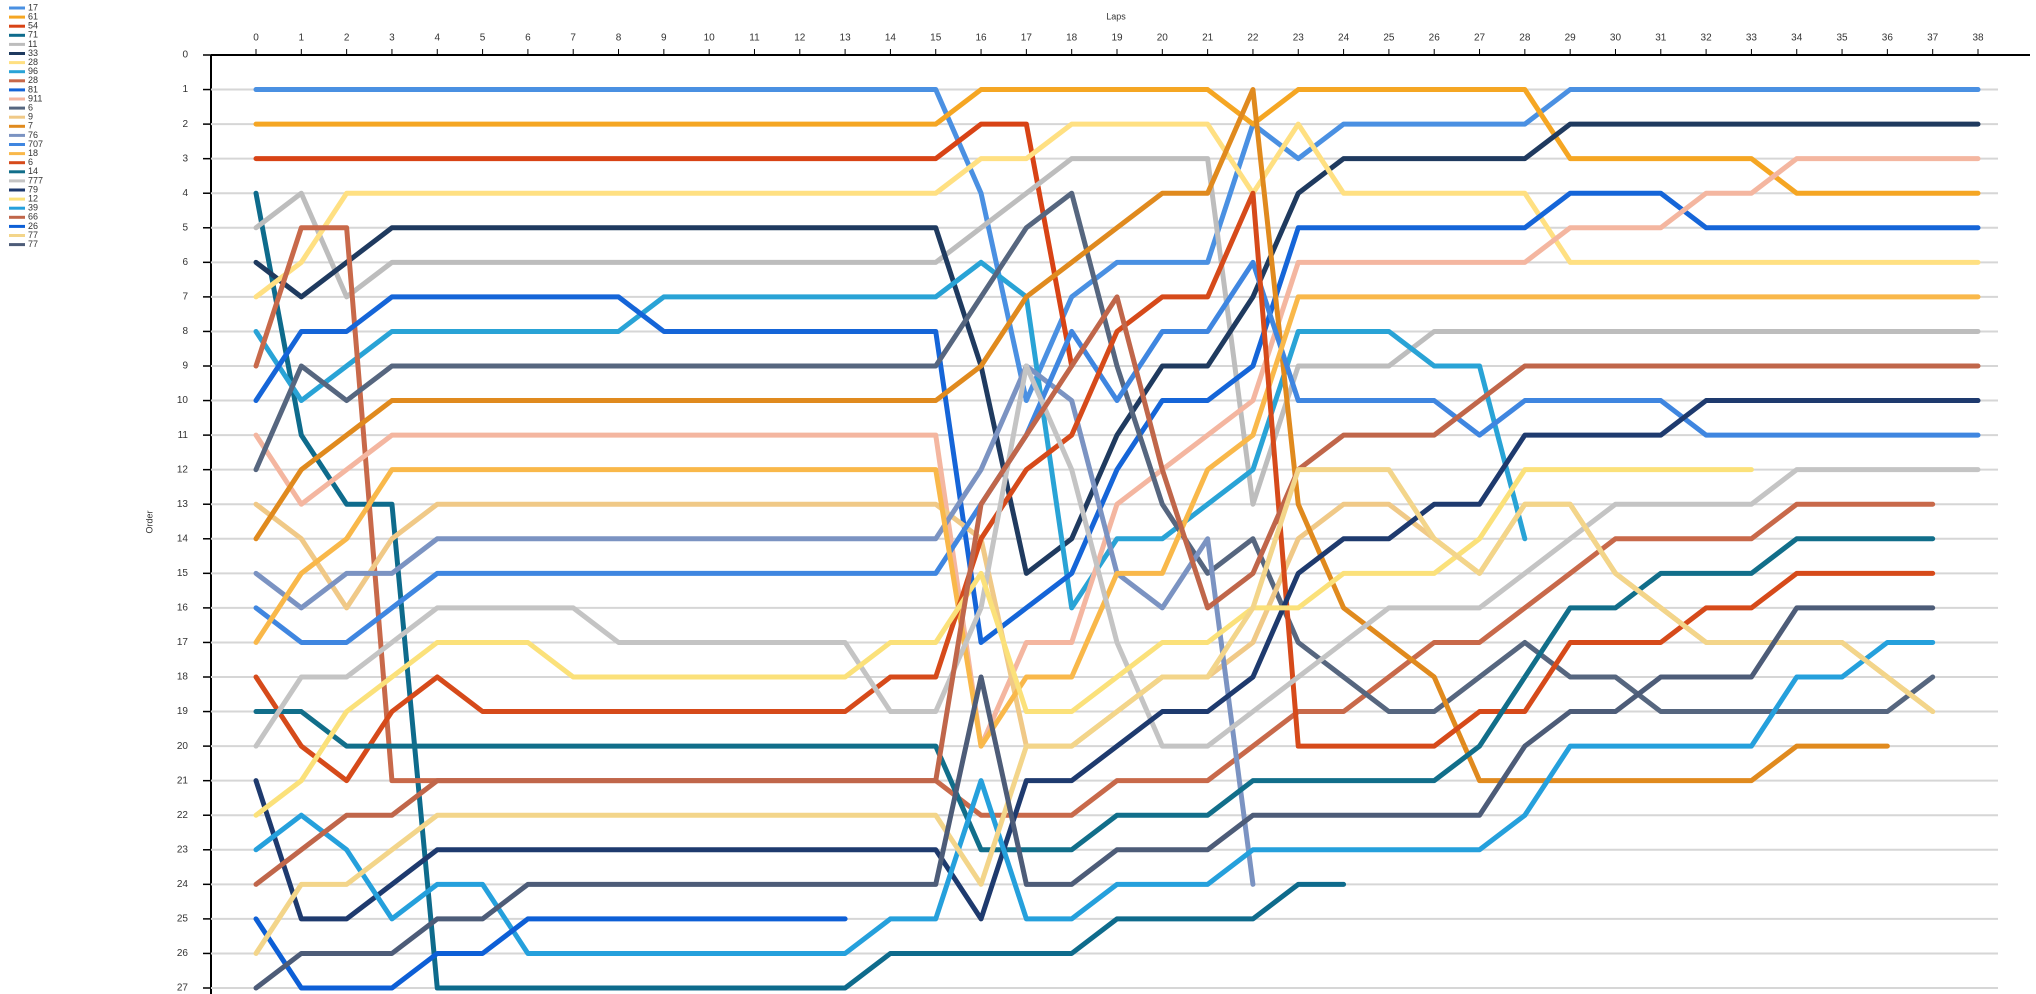  What do you see at coordinates (1752, 38) in the screenshot?
I see `x-tick-label: 33` at bounding box center [1752, 38].